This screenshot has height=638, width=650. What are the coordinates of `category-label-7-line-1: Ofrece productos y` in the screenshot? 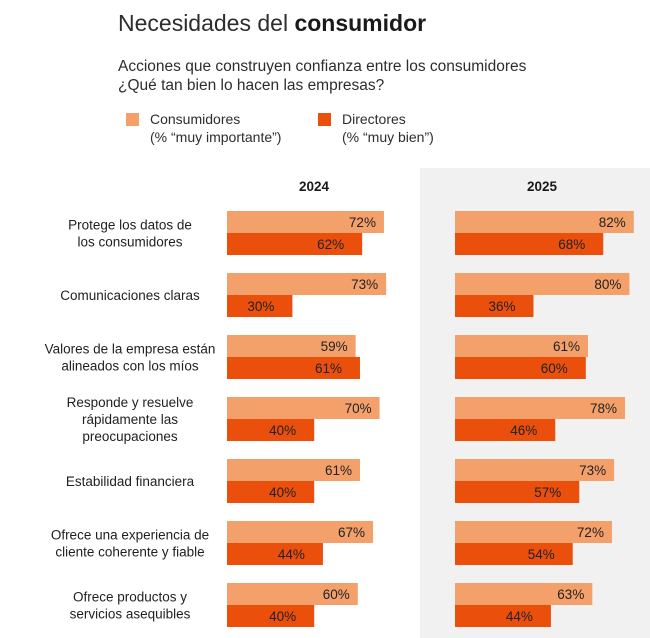 It's located at (130, 597).